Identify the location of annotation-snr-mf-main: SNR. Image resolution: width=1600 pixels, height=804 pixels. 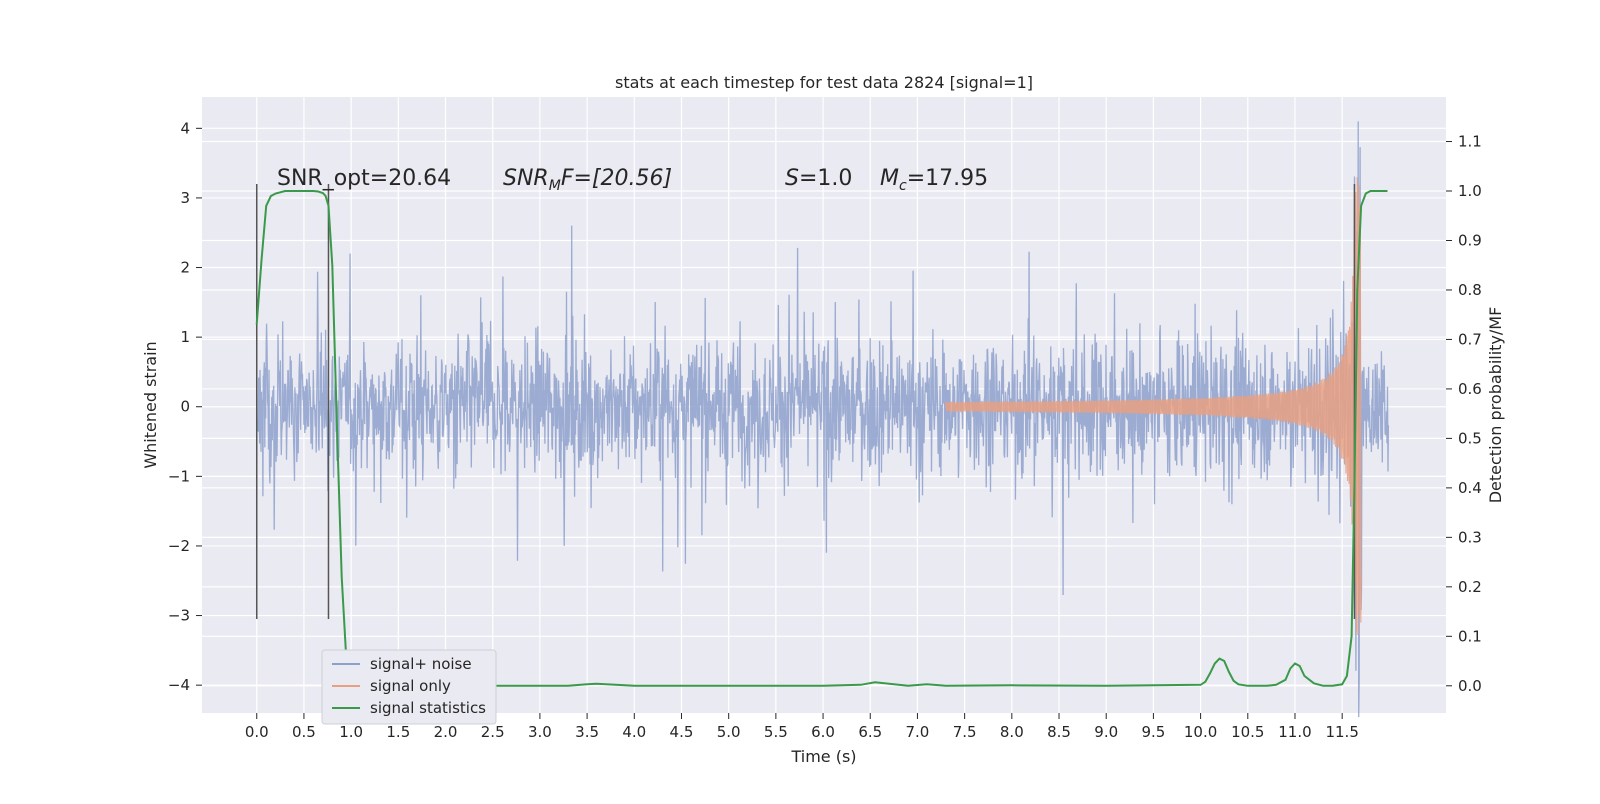
(526, 178).